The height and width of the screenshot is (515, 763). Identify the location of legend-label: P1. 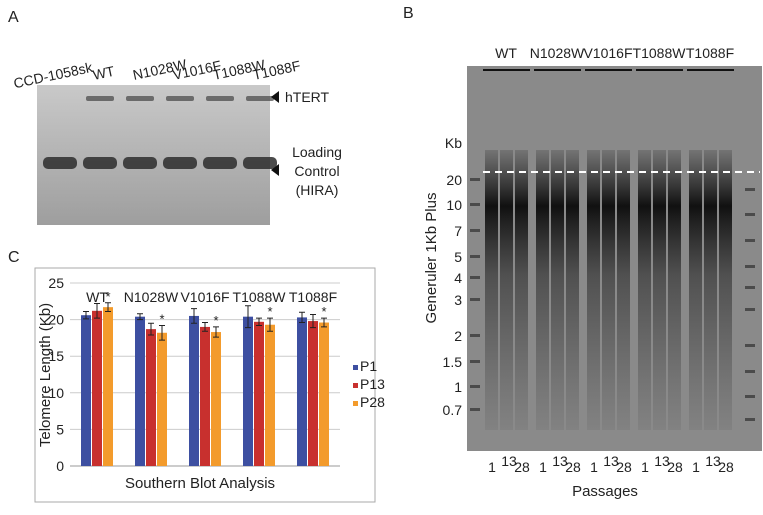
(368, 366).